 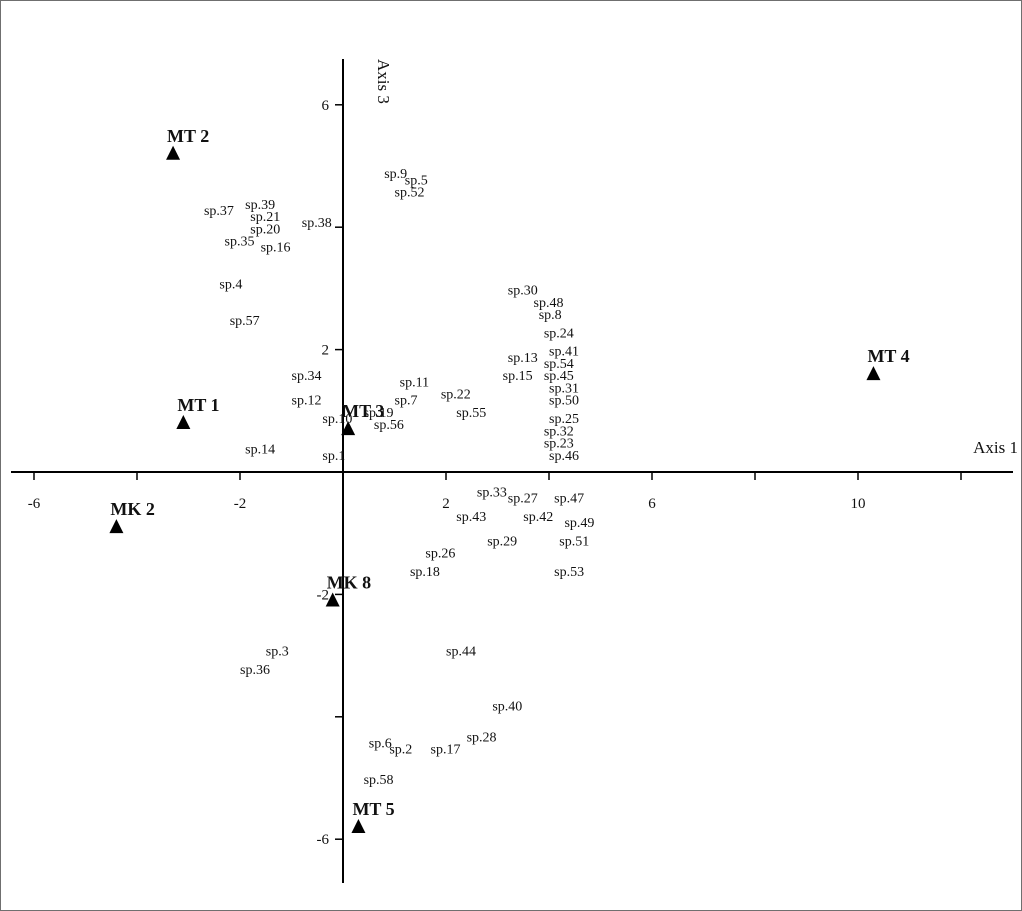 What do you see at coordinates (326, 351) in the screenshot?
I see `y-tick-label: 2` at bounding box center [326, 351].